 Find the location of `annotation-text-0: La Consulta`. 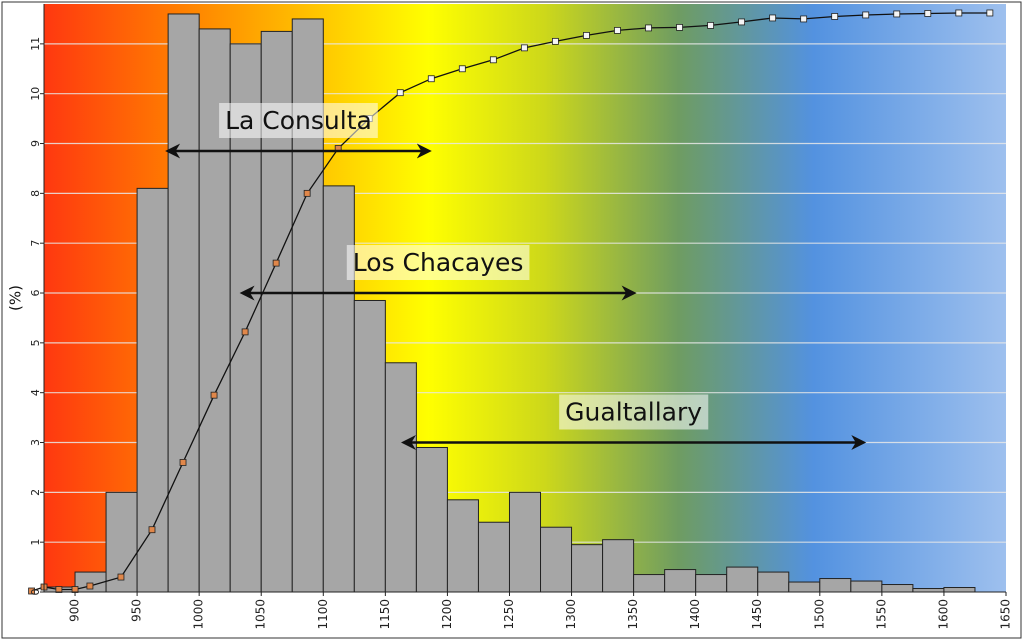

annotation-text-0: La Consulta is located at coordinates (298, 120).